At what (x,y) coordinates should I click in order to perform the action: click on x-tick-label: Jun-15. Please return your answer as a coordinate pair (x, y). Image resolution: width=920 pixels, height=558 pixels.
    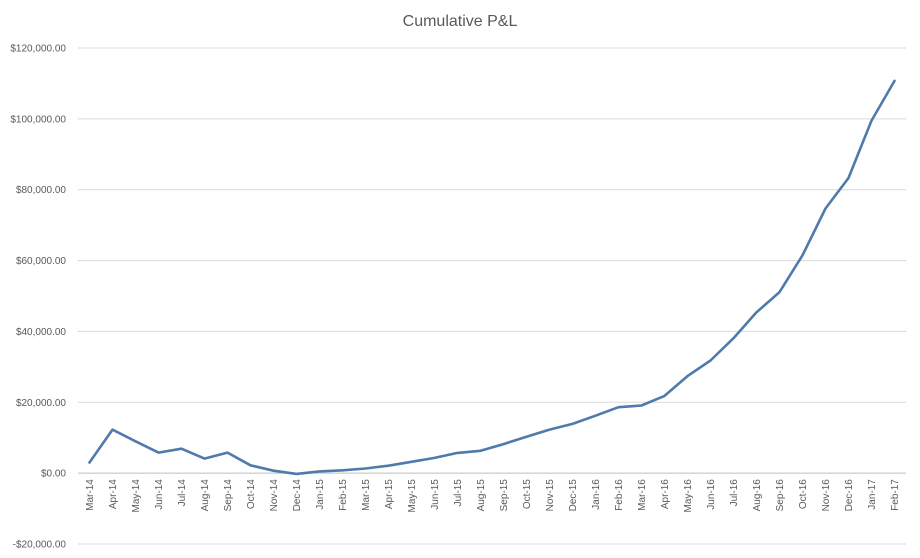
    Looking at the image, I should click on (435, 494).